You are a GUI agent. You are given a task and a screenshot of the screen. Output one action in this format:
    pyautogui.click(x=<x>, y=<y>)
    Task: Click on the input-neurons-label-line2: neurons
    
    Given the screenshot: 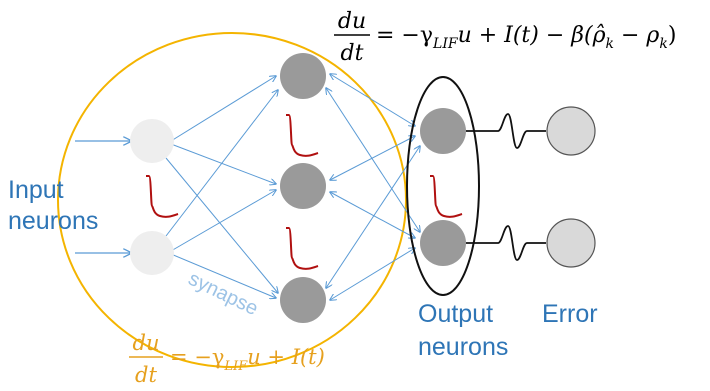 What is the action you would take?
    pyautogui.click(x=53, y=221)
    